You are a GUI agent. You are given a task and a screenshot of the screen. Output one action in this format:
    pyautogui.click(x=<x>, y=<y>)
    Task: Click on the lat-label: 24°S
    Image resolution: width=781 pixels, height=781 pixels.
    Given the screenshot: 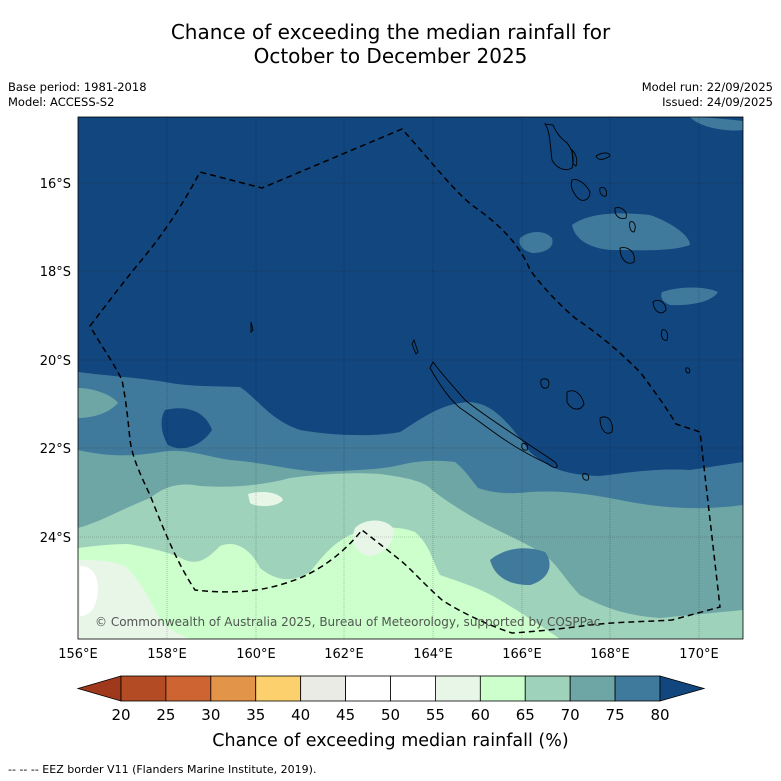 What is the action you would take?
    pyautogui.click(x=55, y=538)
    